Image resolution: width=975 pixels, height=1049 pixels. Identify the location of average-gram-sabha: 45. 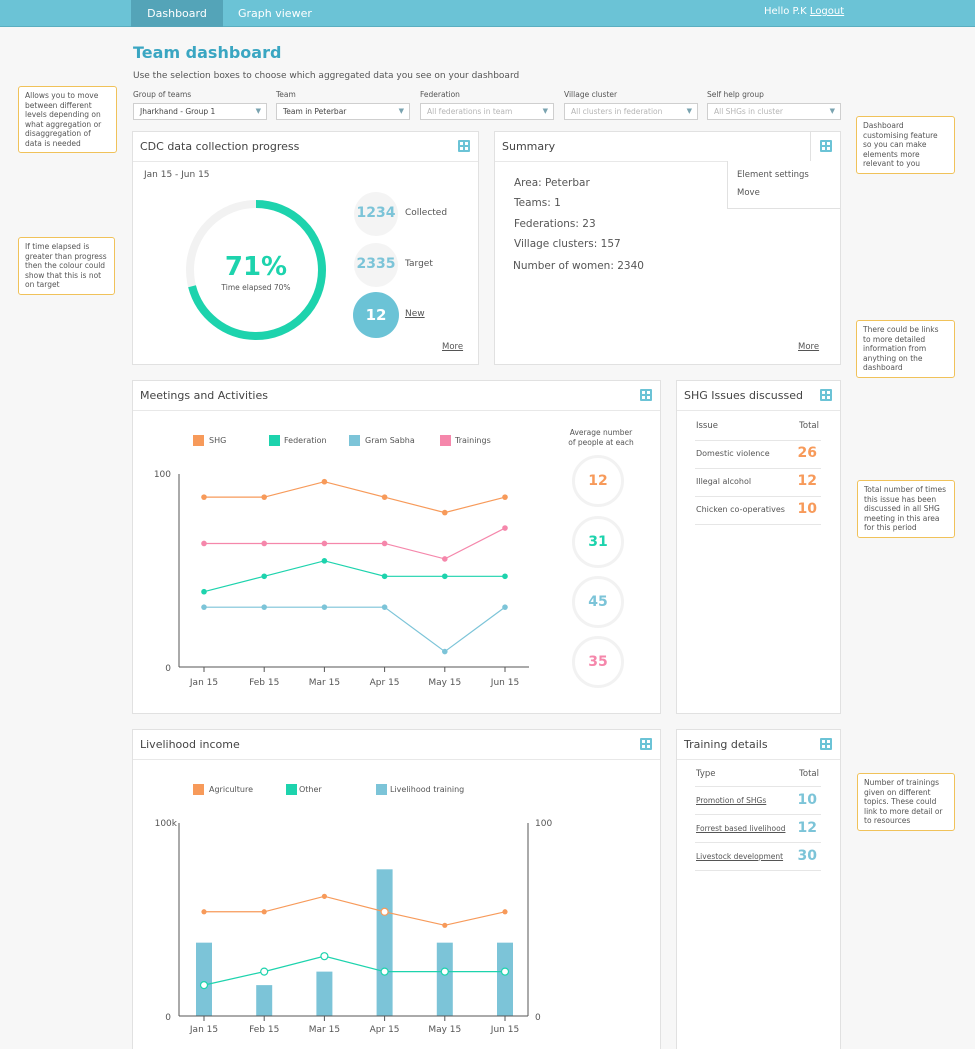
(598, 602).